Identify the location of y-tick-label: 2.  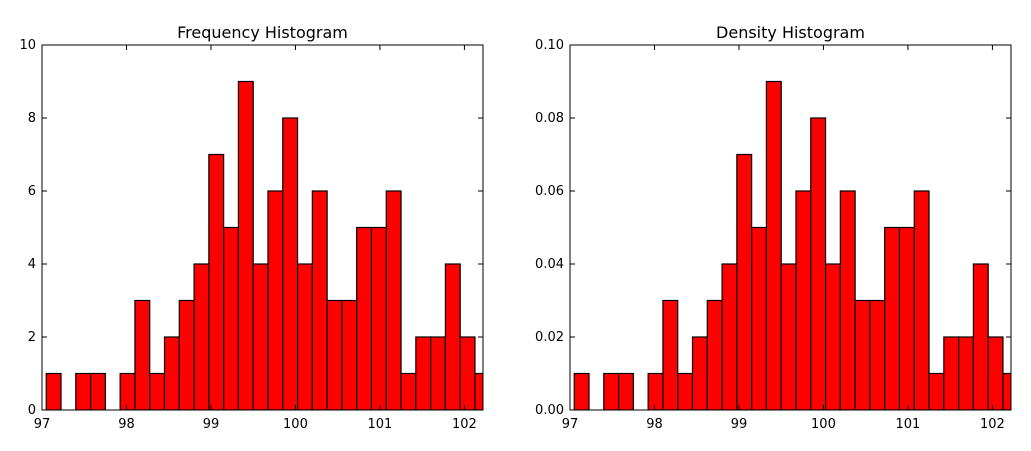
(32, 337).